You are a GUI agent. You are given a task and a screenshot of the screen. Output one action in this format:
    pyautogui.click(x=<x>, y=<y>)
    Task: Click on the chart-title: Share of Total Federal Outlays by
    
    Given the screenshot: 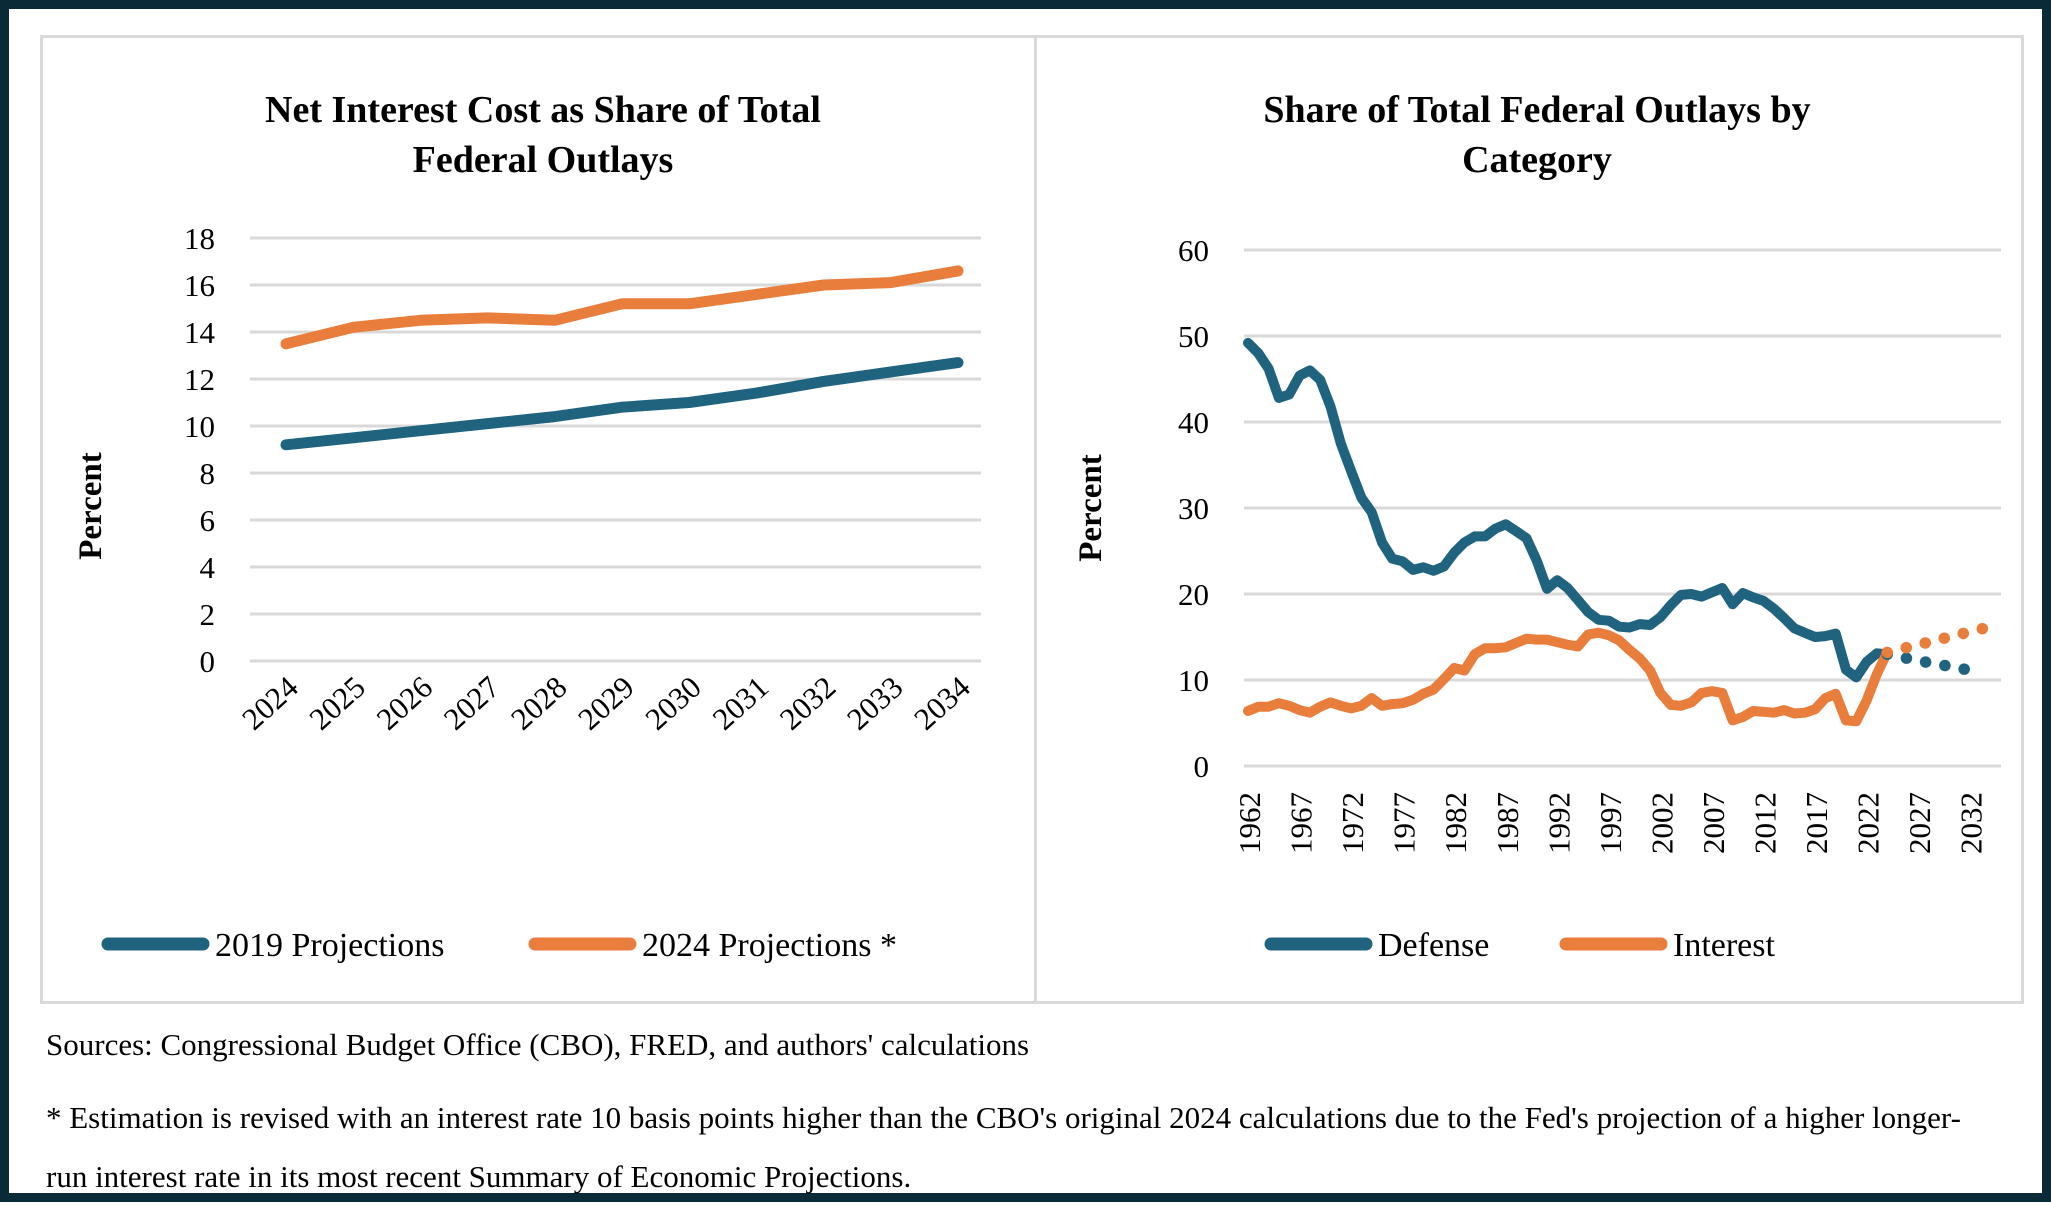 What is the action you would take?
    pyautogui.click(x=1536, y=110)
    